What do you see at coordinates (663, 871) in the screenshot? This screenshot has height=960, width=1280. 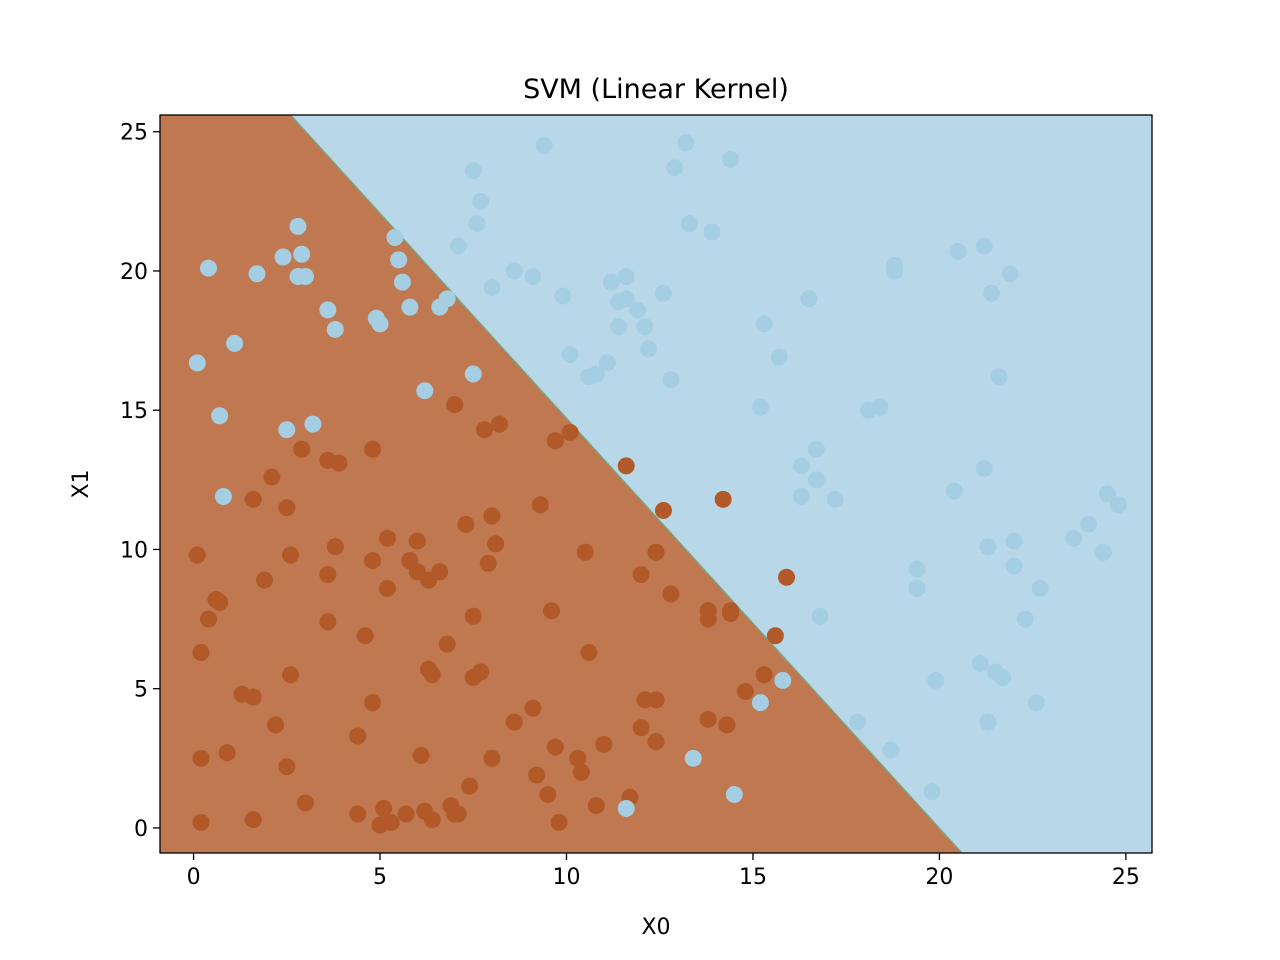 I see `x-axis-ticks: 0 5 10 15 20 25` at bounding box center [663, 871].